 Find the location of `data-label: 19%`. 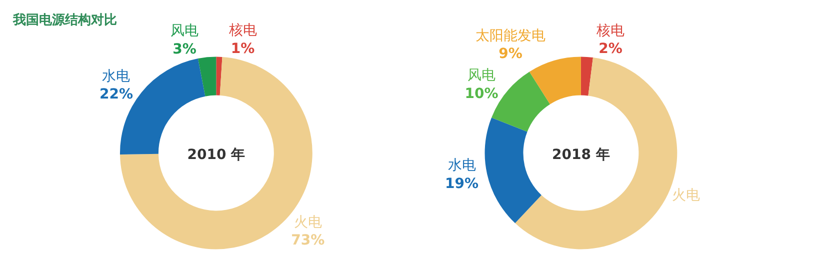

data-label: 19% is located at coordinates (462, 184).